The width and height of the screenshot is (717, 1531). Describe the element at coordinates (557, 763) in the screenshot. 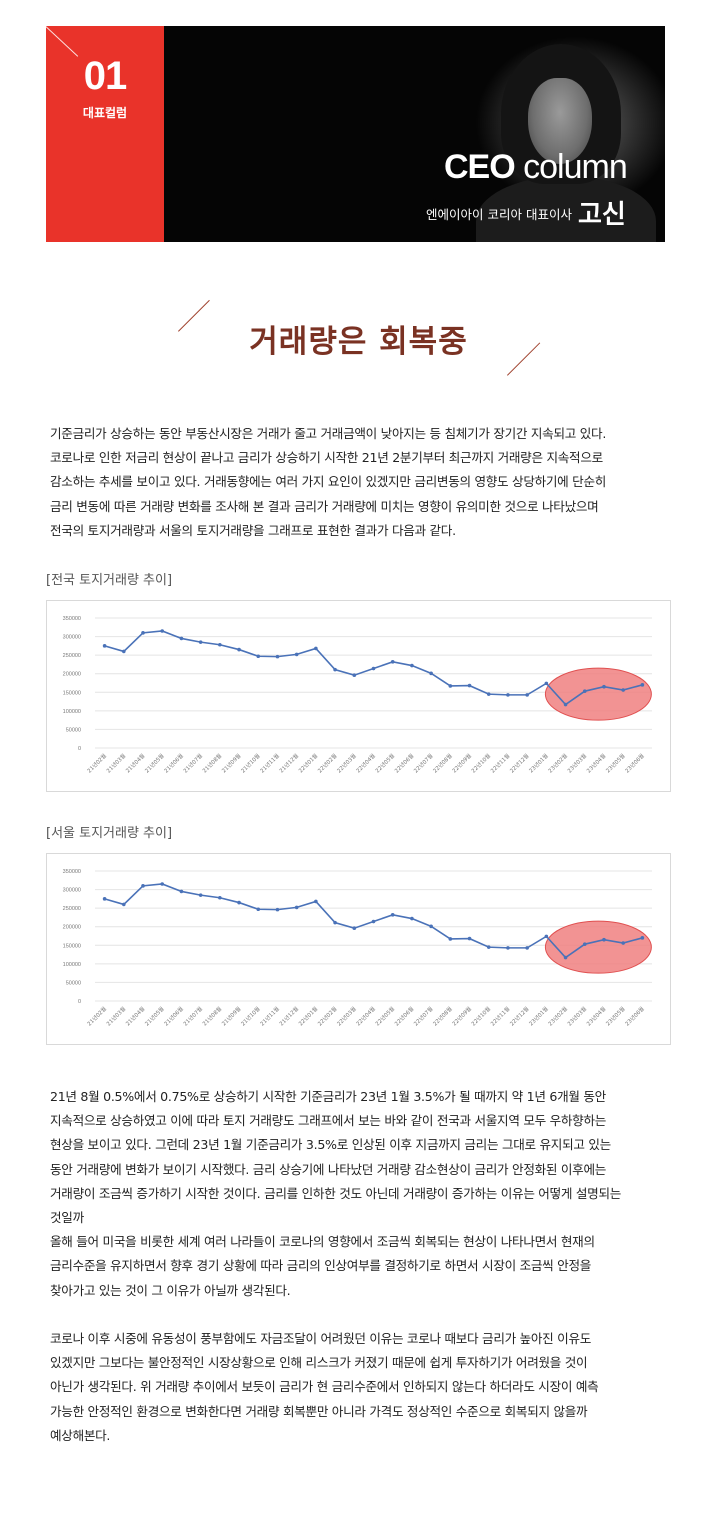

I see `x-tick-label: 23년02월` at that location.